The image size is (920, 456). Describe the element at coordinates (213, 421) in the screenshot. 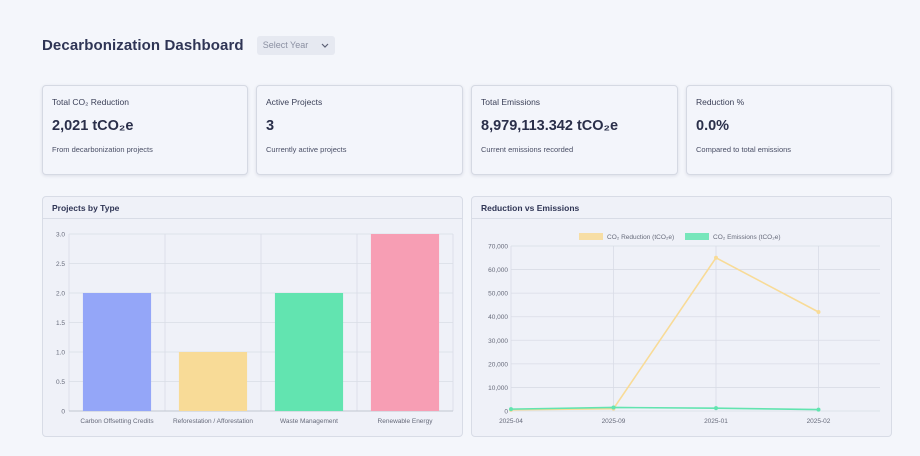

I see `x-tick-label: Reforestation / Afforestation` at that location.